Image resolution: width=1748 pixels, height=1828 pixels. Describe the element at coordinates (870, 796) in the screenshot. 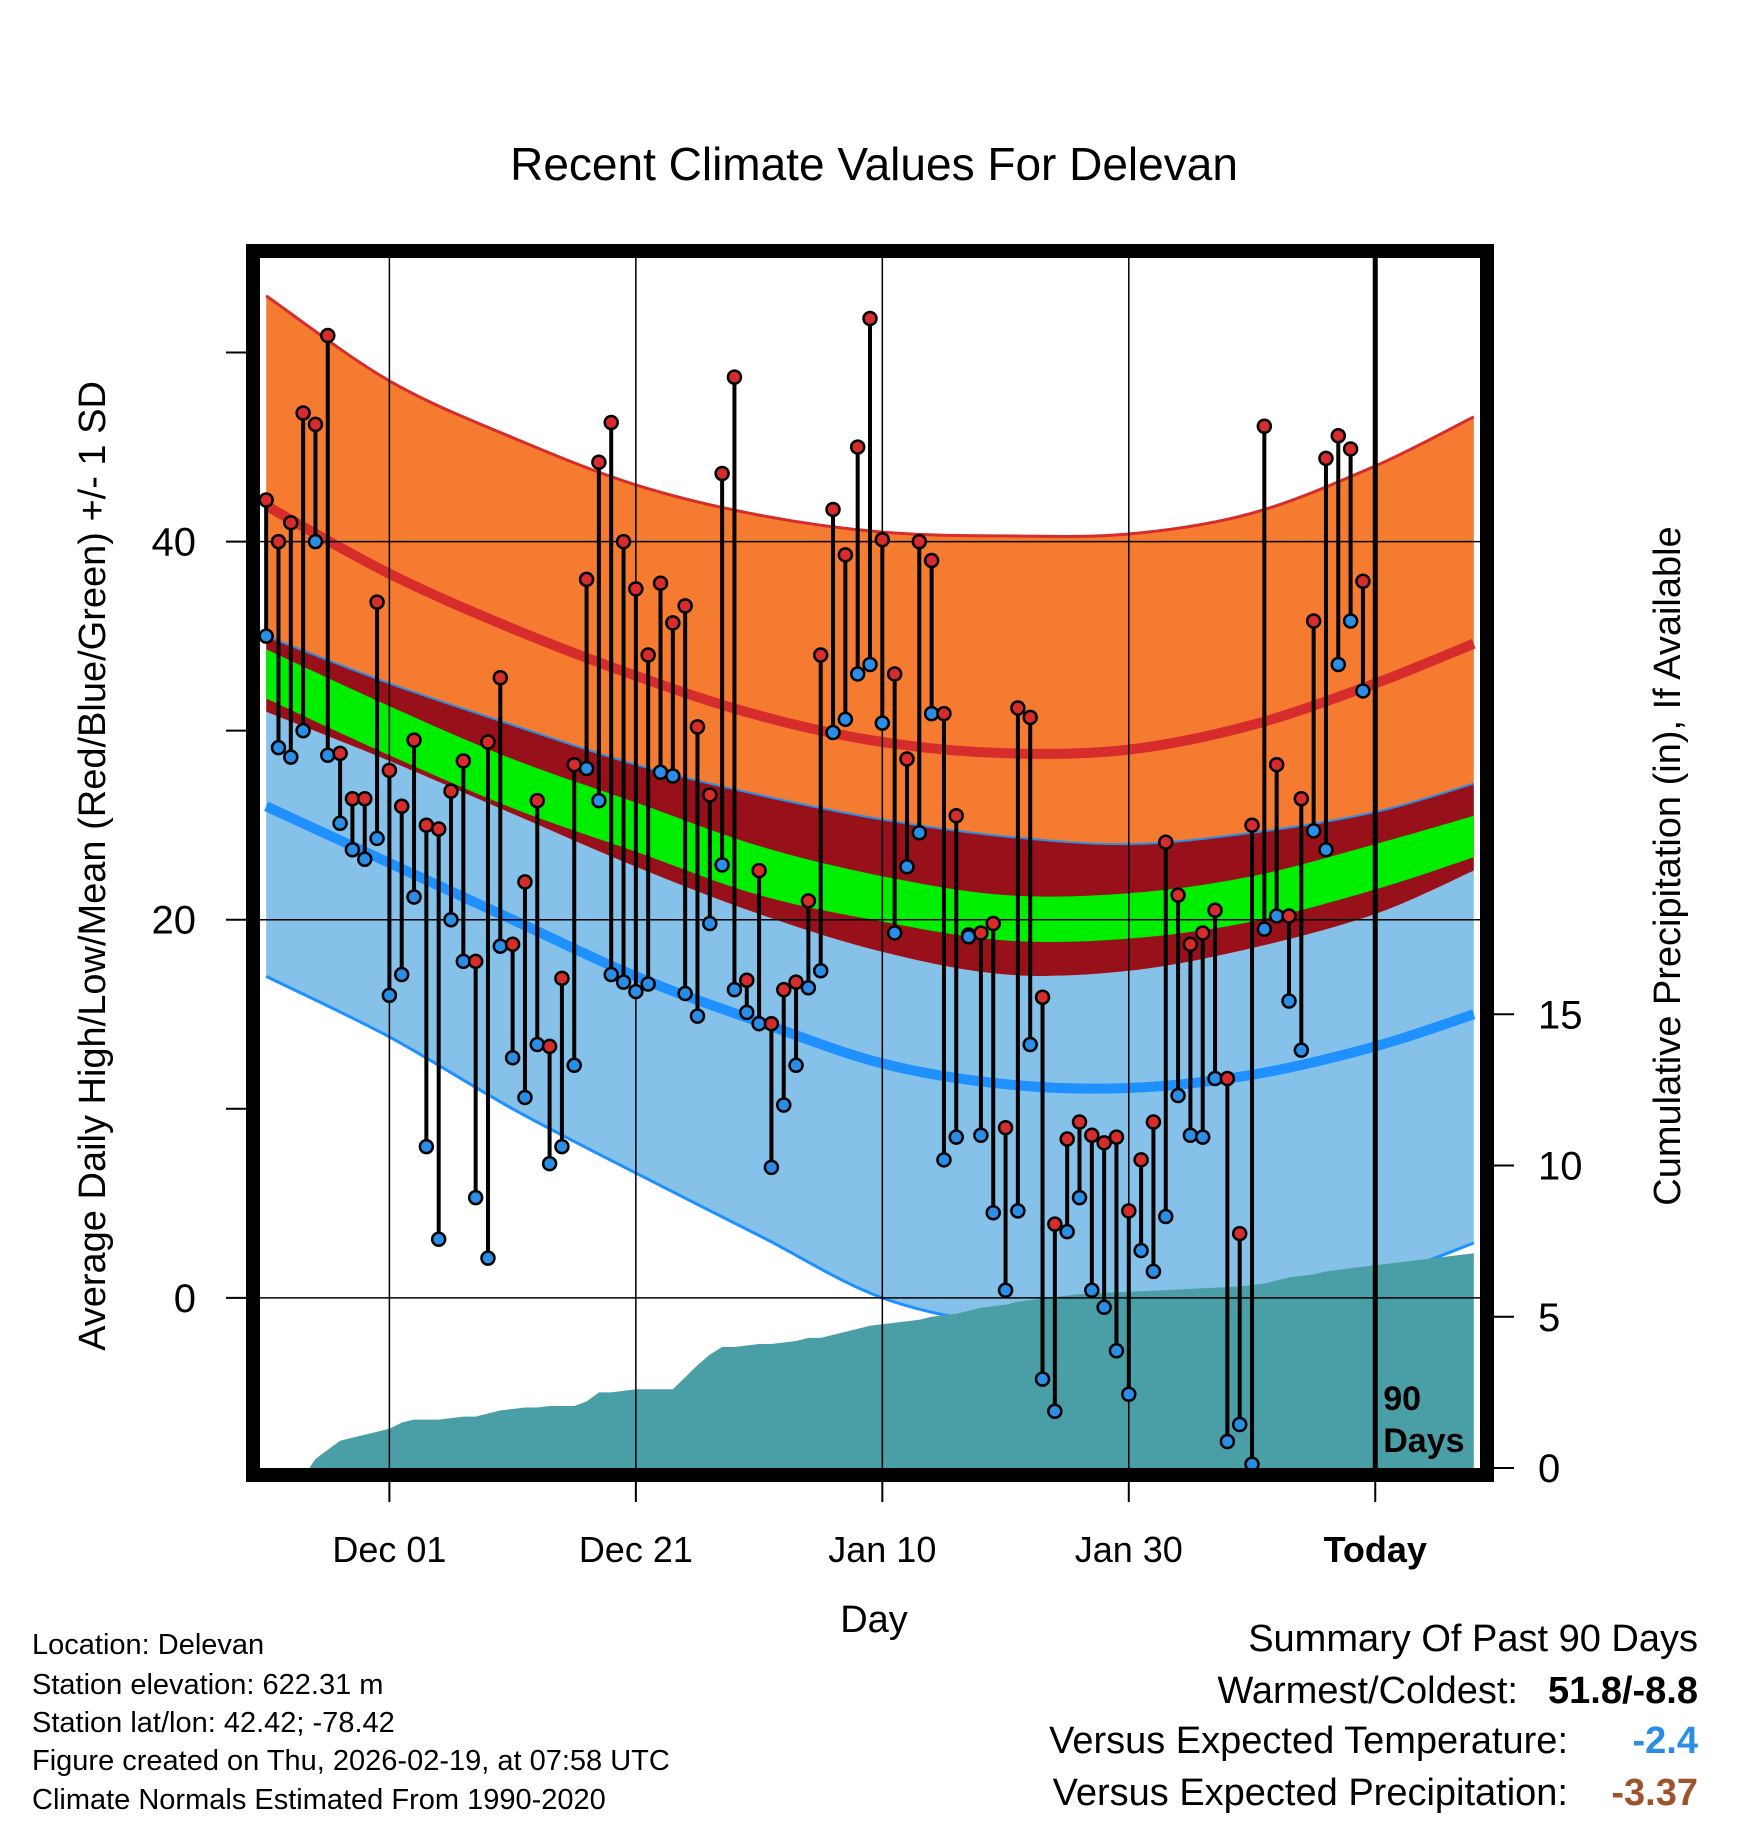

I see `mean-line-band` at that location.